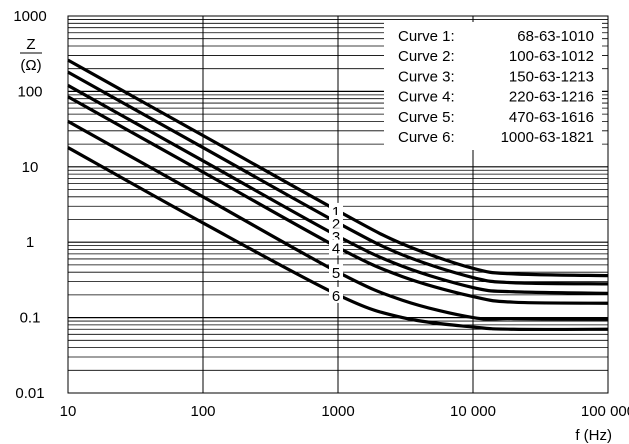 Image resolution: width=629 pixels, height=444 pixels. I want to click on curve-label-1: 1, so click(336, 212).